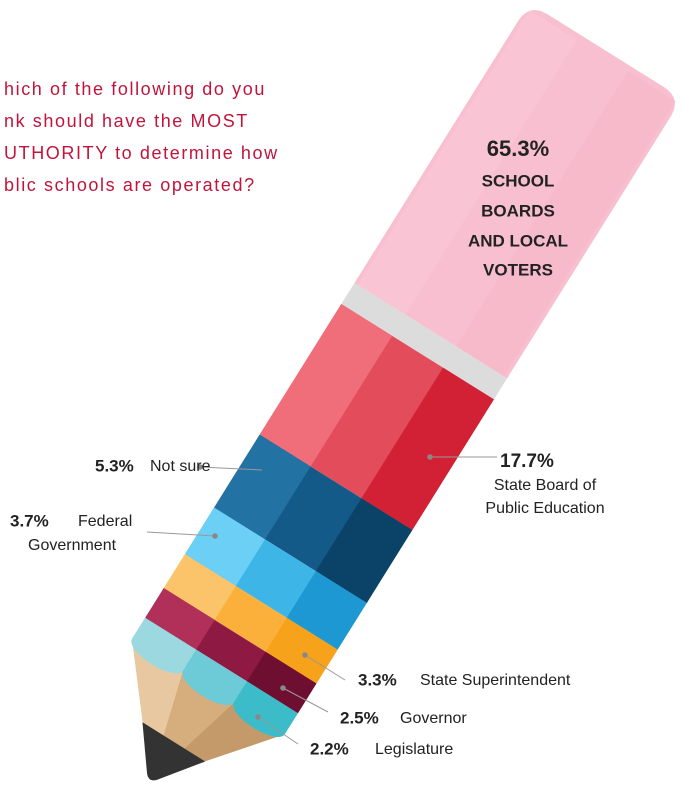 This screenshot has height=798, width=683. I want to click on value-label: 65.3%, so click(518, 148).